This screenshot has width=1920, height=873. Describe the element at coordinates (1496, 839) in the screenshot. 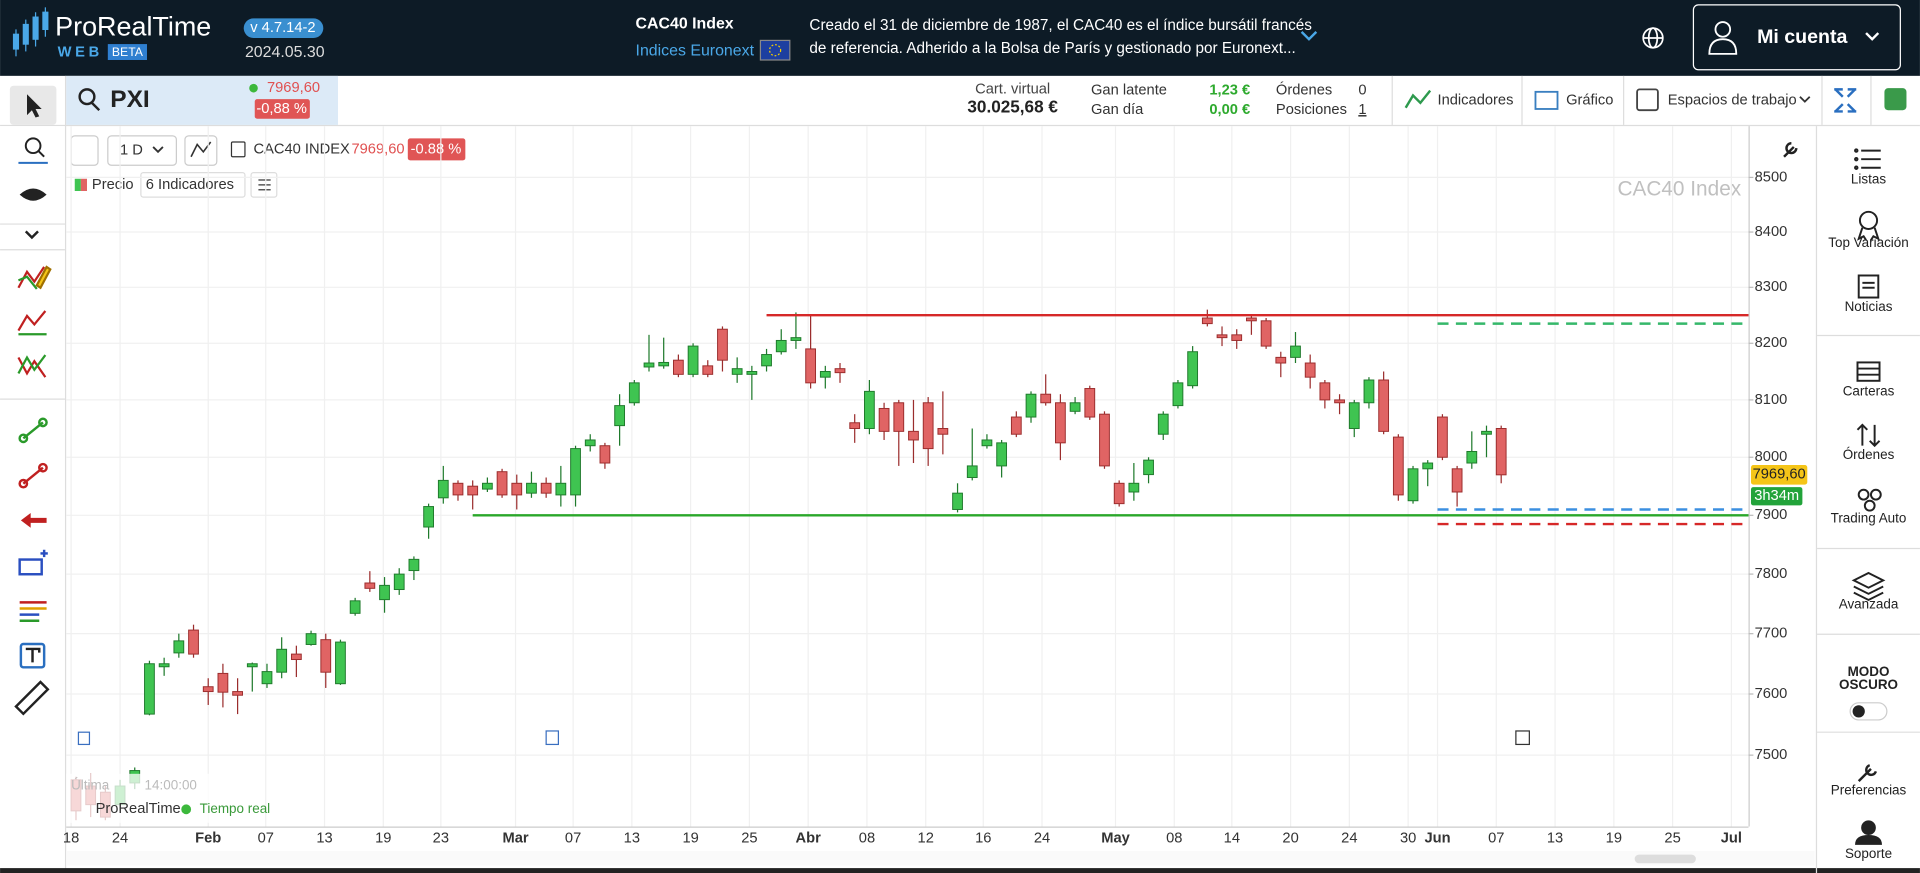

I see `x-tick-label: 07` at that location.